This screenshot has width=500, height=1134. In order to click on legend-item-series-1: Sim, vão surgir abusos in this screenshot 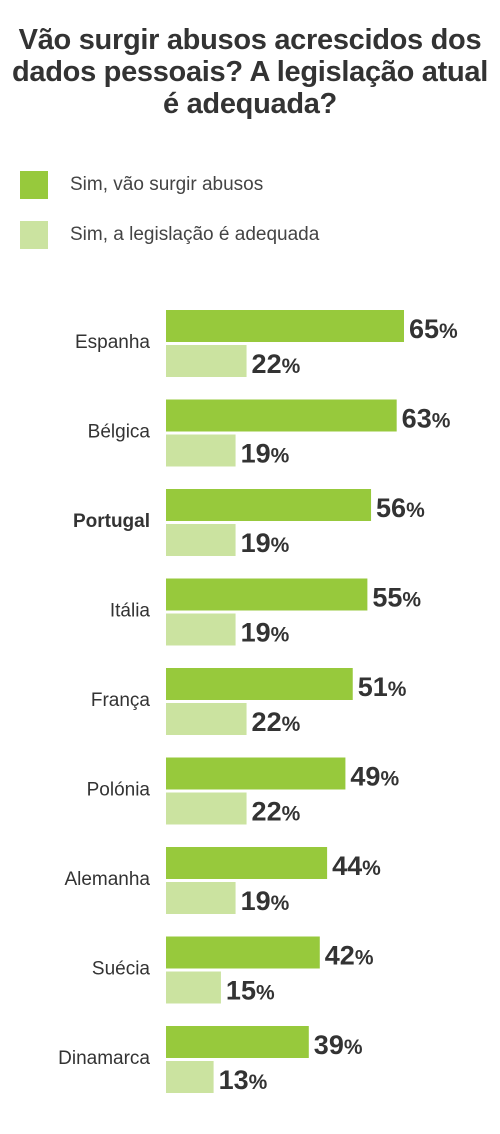, I will do `click(141, 185)`.